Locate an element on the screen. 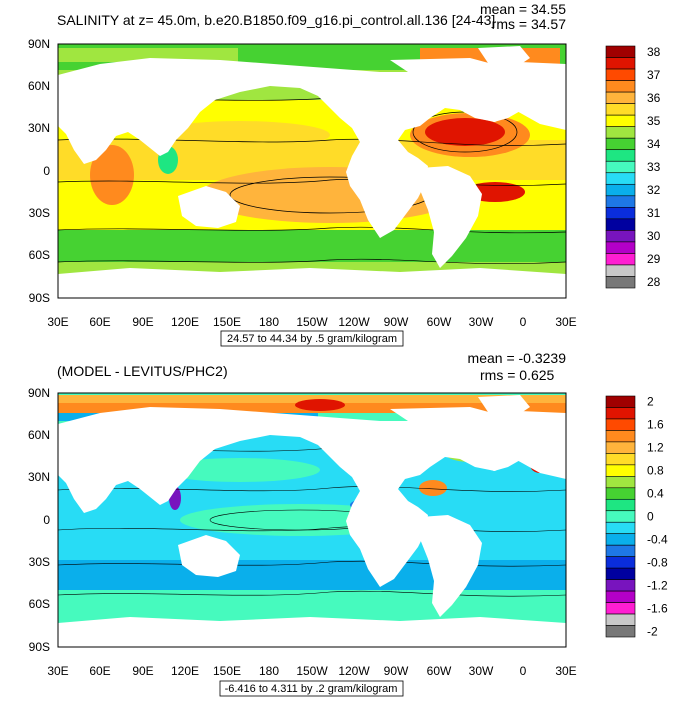 The width and height of the screenshot is (700, 705). lat-label: 30S is located at coordinates (39, 562).